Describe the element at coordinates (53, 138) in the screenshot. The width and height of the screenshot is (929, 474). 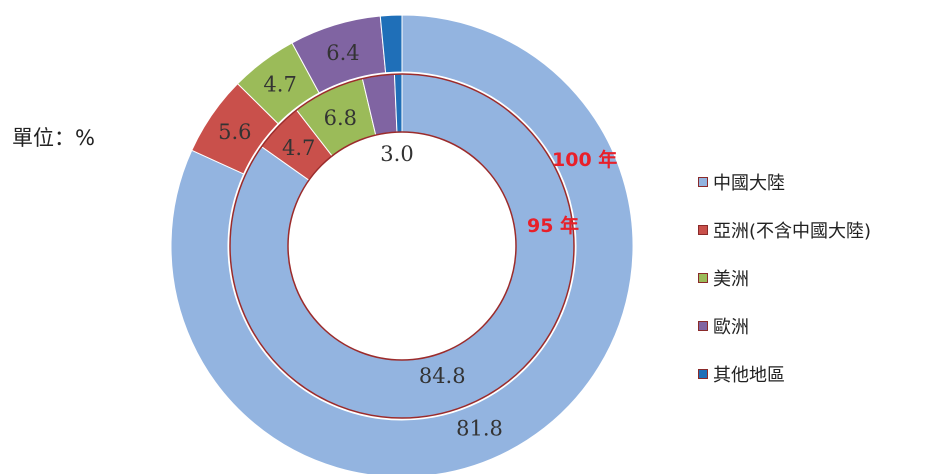
I see `unit-label: 單位：%` at that location.